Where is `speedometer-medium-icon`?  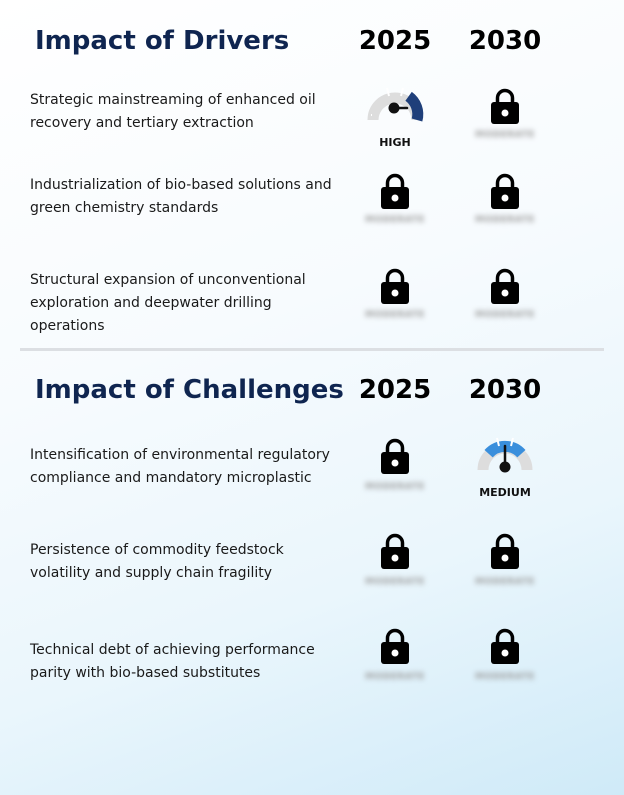 speedometer-medium-icon is located at coordinates (505, 455).